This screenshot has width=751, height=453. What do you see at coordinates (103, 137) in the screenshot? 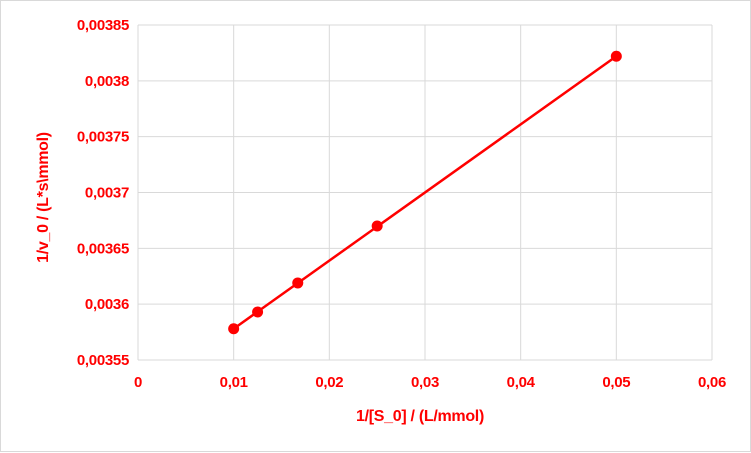
I see `y-tick-label: 0,00375` at bounding box center [103, 137].